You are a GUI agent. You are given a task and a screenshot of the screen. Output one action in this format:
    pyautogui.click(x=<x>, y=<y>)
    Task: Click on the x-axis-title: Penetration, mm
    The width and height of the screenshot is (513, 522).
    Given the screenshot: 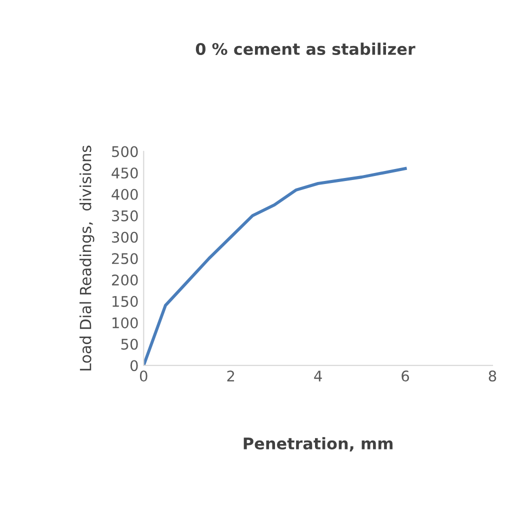 What is the action you would take?
    pyautogui.click(x=318, y=444)
    